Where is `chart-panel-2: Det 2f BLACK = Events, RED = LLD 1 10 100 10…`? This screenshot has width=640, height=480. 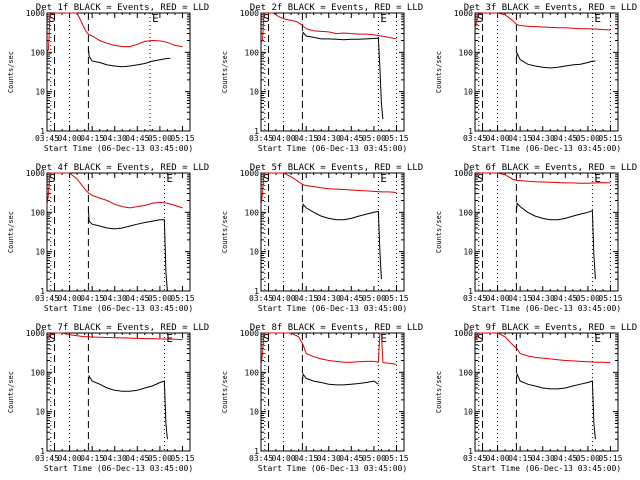
chart-panel-2: Det 2f BLACK = Events, RED = LLD 1 10 100 10… is located at coordinates (322, 78).